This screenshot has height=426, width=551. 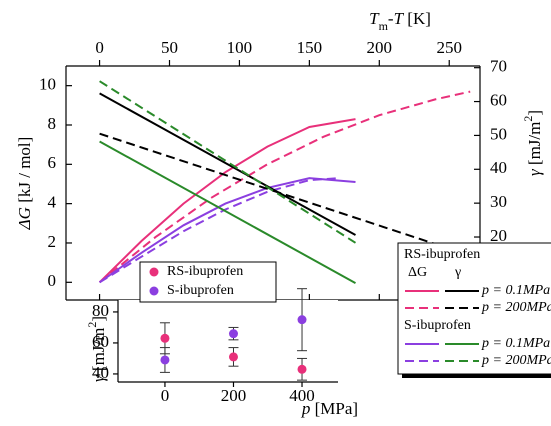 I want to click on legend-shadow, so click(x=476, y=375).